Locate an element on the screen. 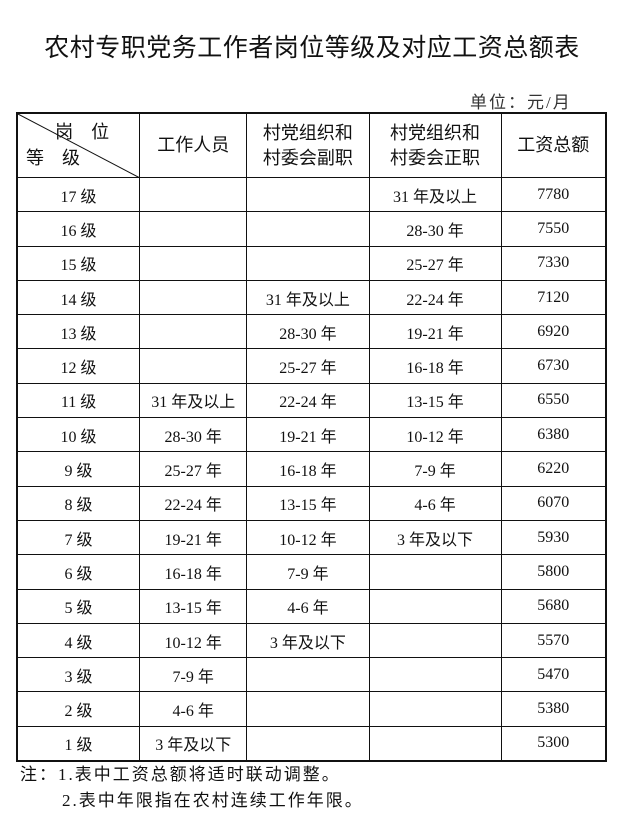 The width and height of the screenshot is (624, 835). note-1: 注：1.表中工资总额将适时联动调整。 is located at coordinates (180, 774).